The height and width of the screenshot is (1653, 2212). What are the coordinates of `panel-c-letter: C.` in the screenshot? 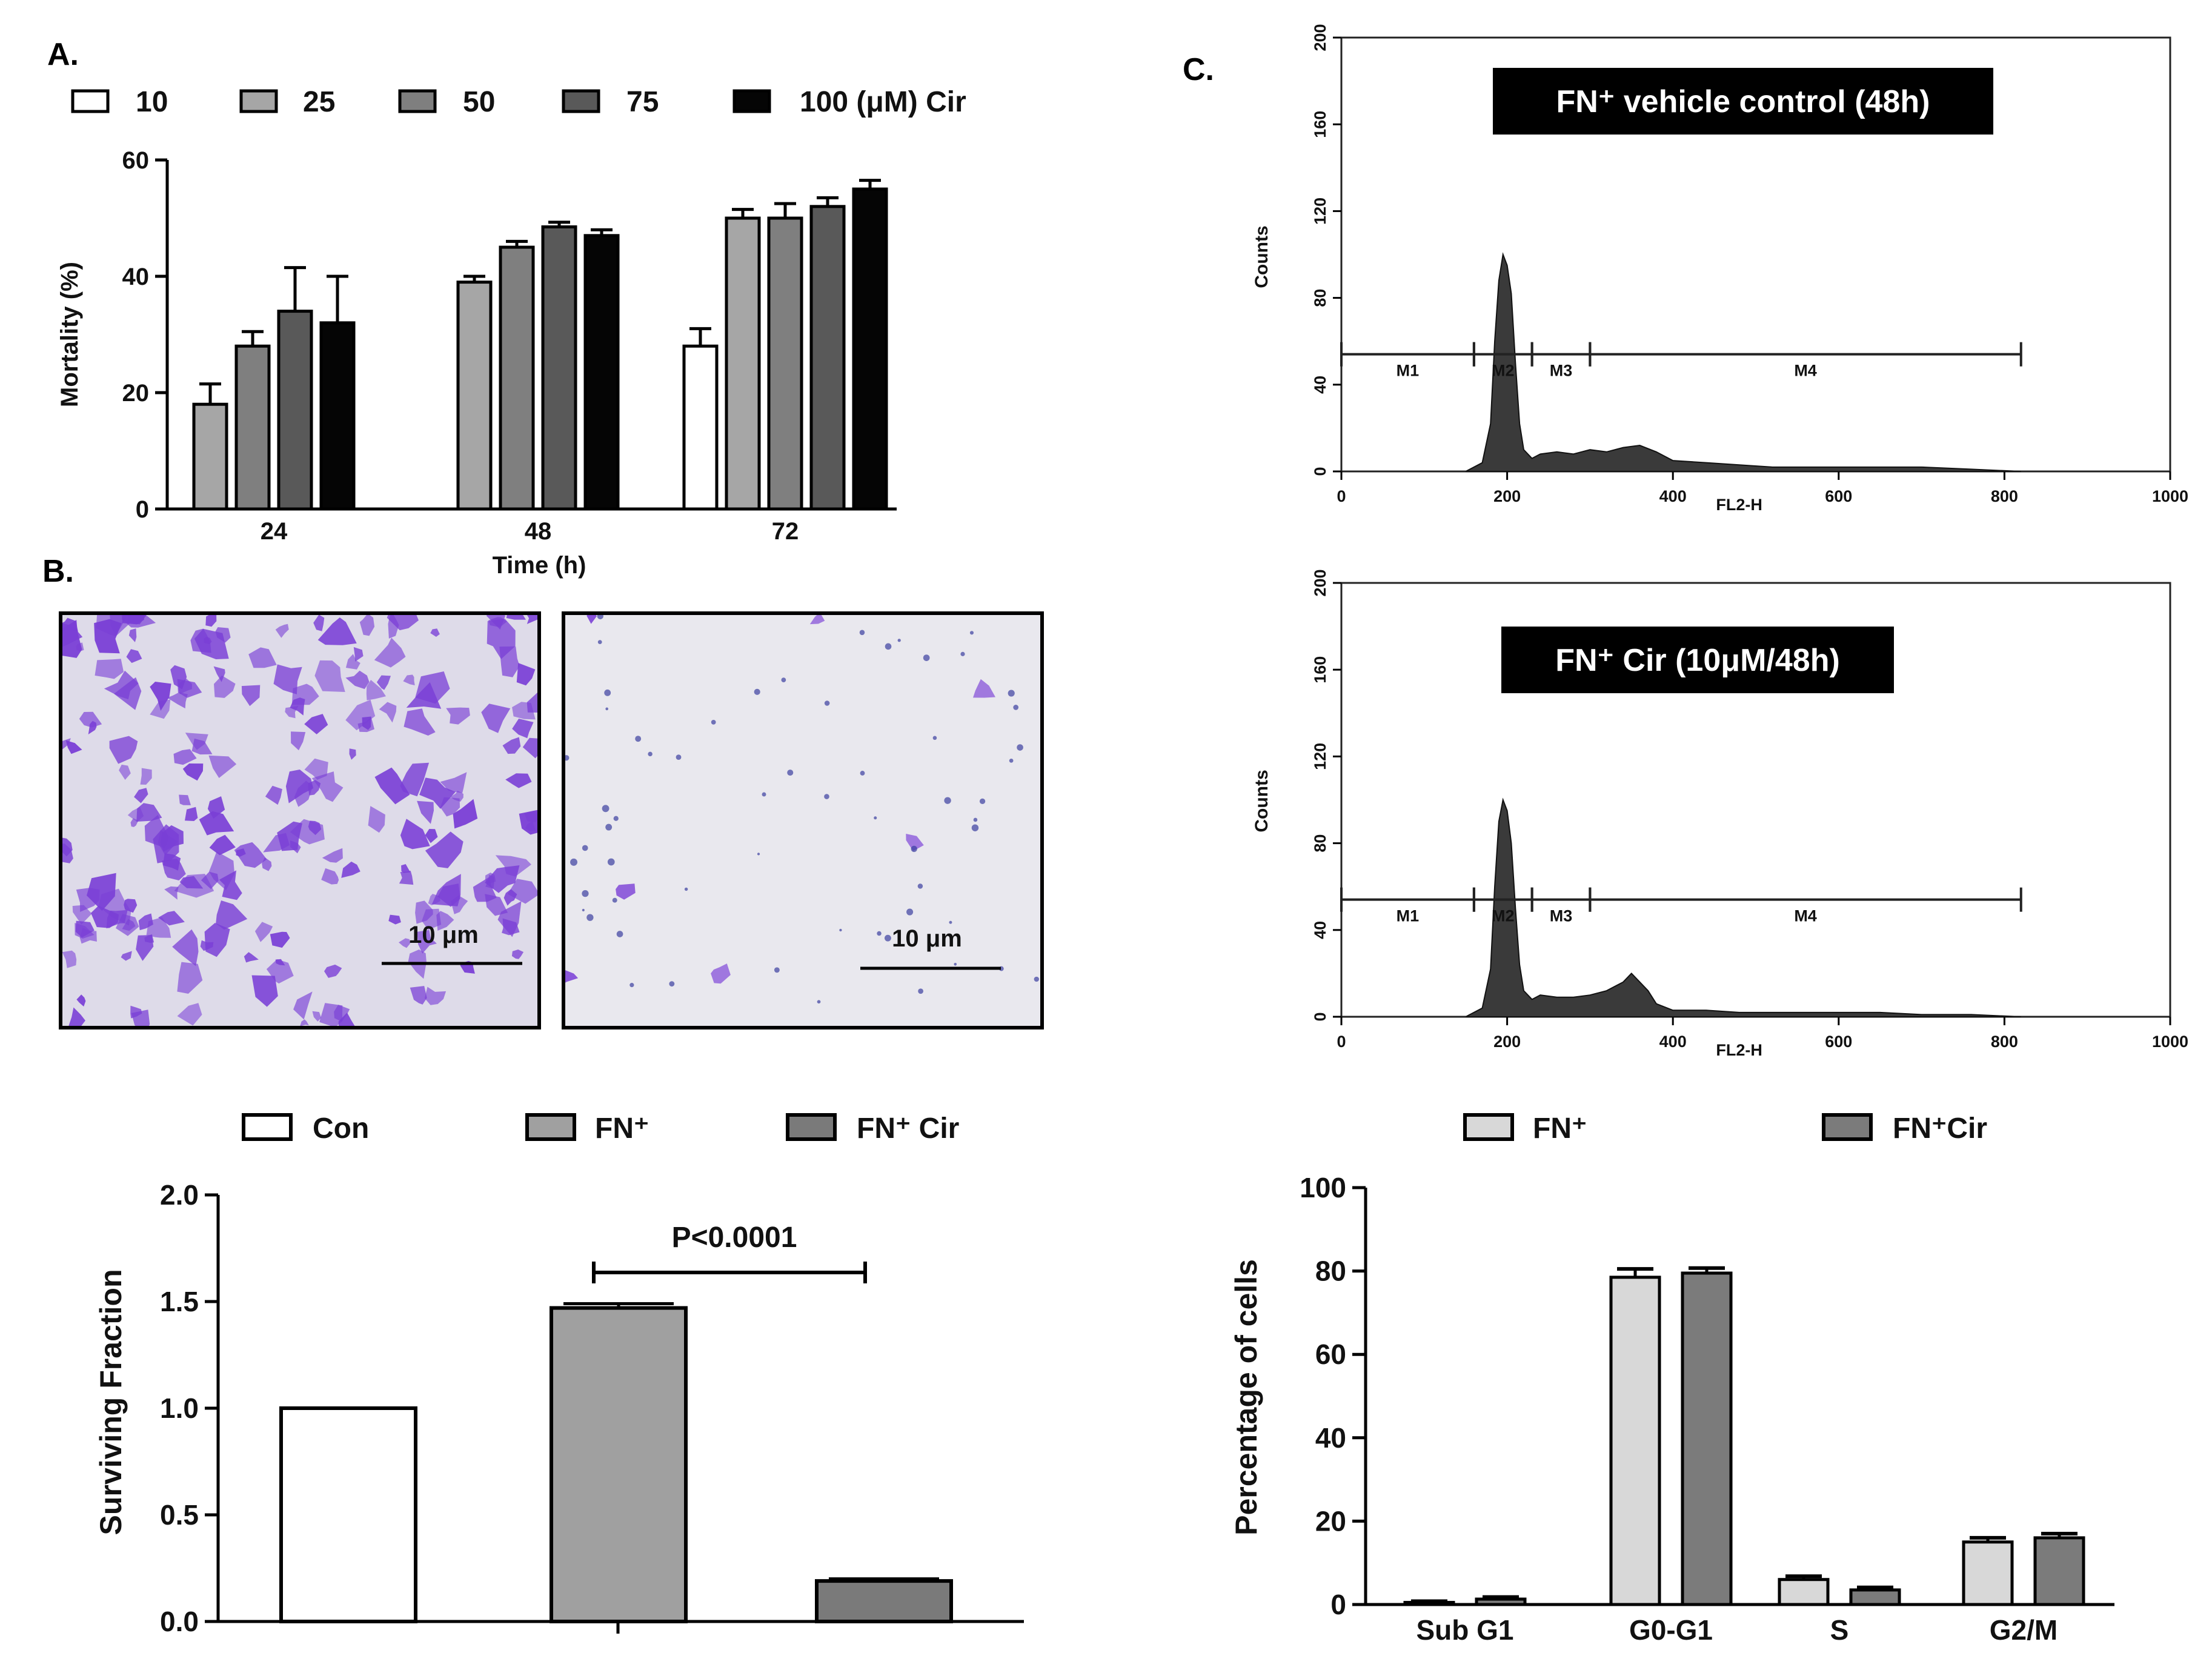 It's located at (1198, 69).